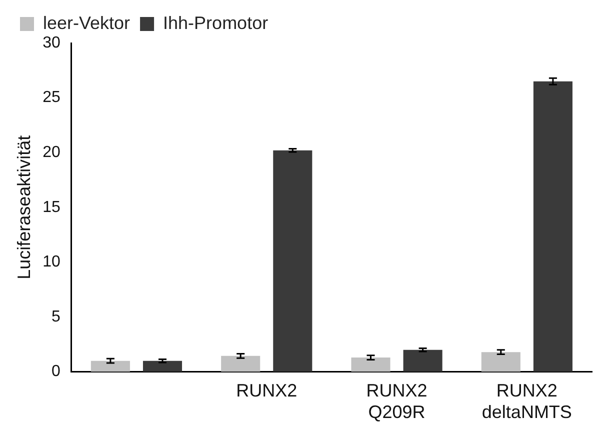 This screenshot has height=432, width=612. I want to click on legend-label: leer-Vektor, so click(86, 22).